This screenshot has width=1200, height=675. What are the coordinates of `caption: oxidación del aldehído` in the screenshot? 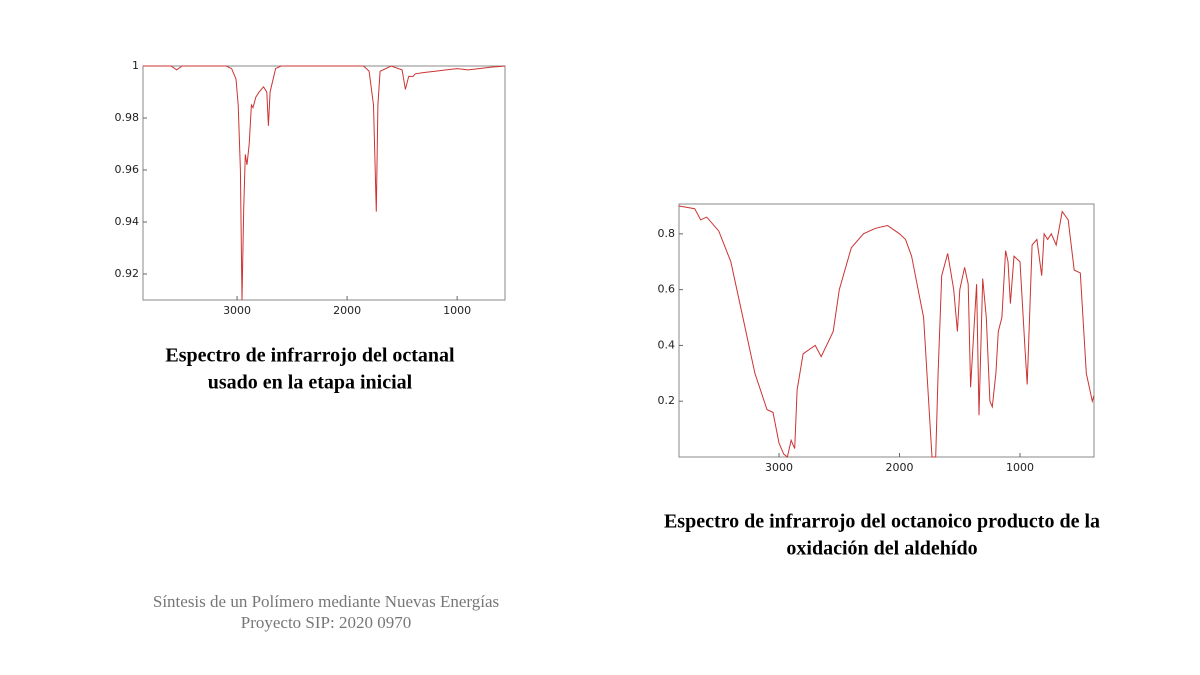 It's located at (881, 549).